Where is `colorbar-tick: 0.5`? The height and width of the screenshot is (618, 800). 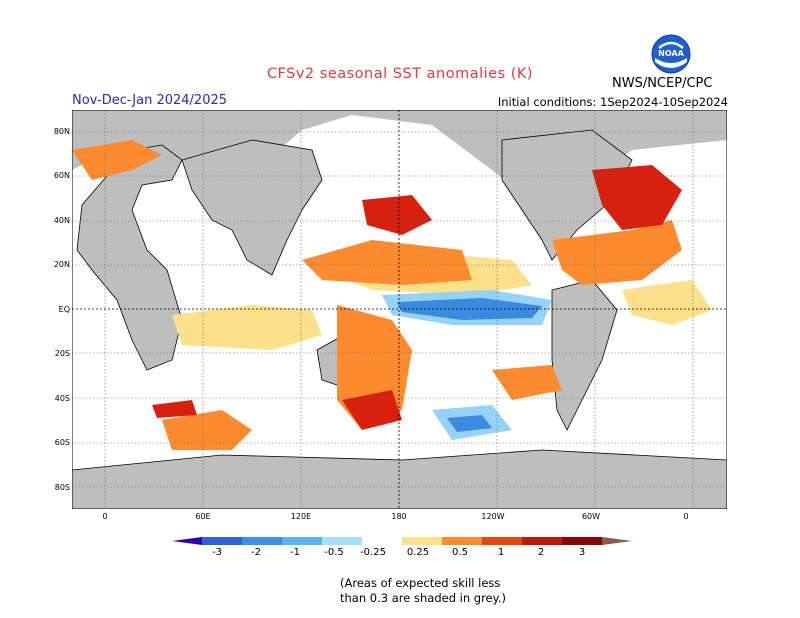
colorbar-tick: 0.5 is located at coordinates (460, 552).